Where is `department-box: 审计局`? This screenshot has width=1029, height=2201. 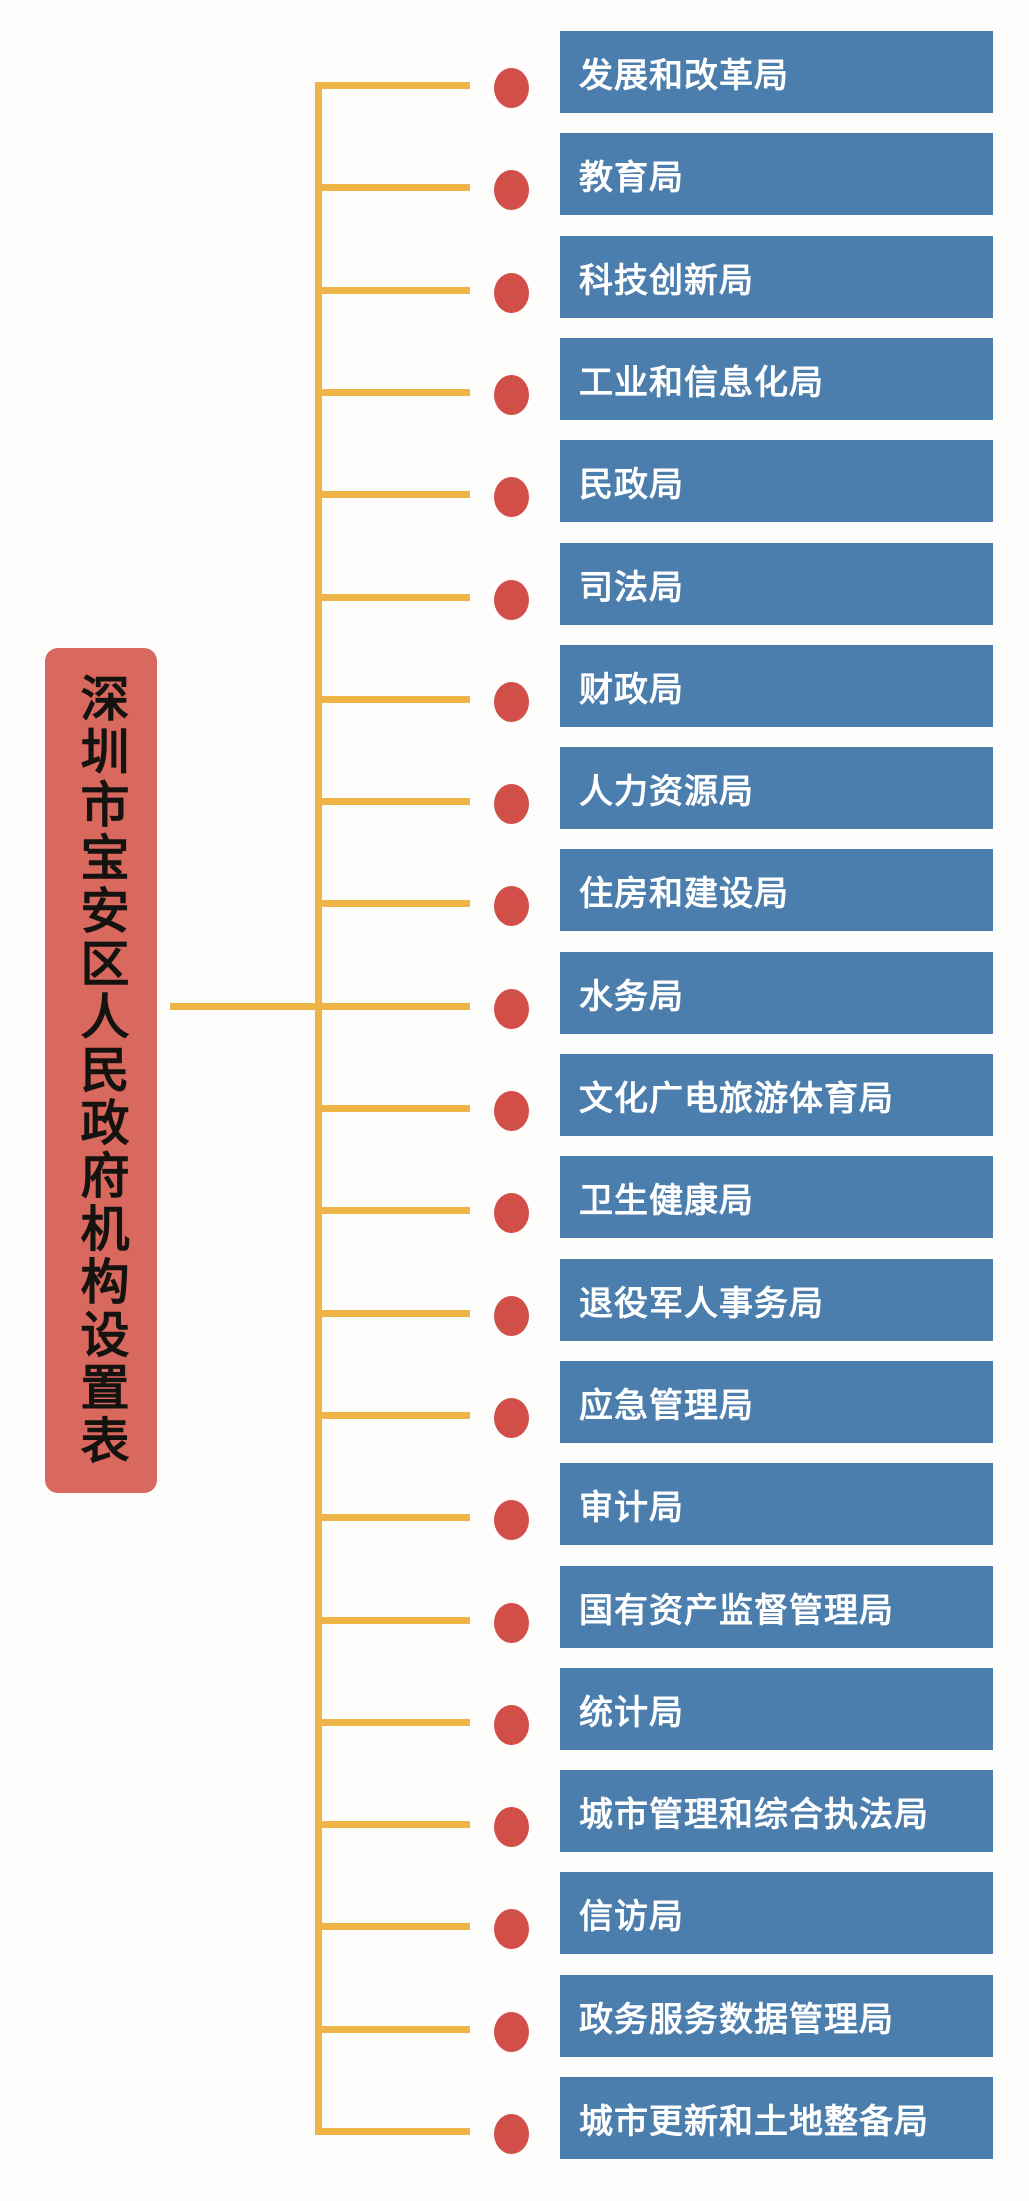
department-box: 审计局 is located at coordinates (776, 1504).